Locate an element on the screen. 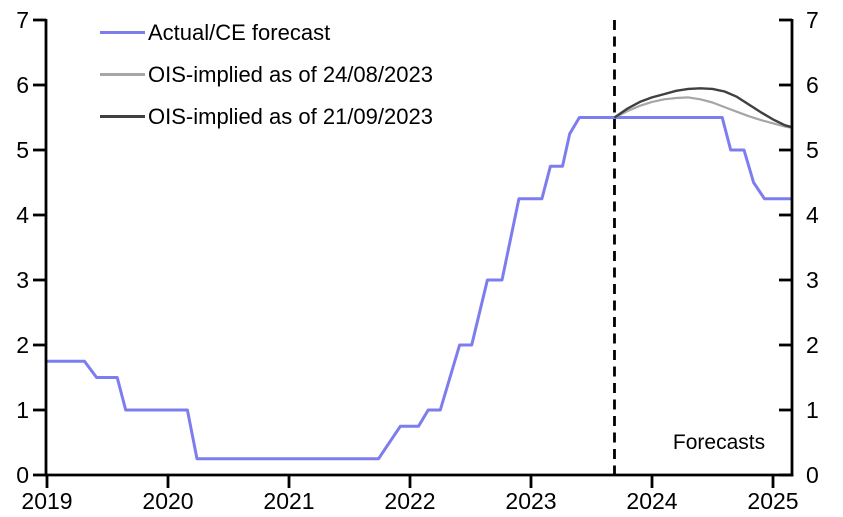 The height and width of the screenshot is (517, 843). legend-item-ois-sep: OIS-implied as of 21/09/2023 is located at coordinates (266, 116).